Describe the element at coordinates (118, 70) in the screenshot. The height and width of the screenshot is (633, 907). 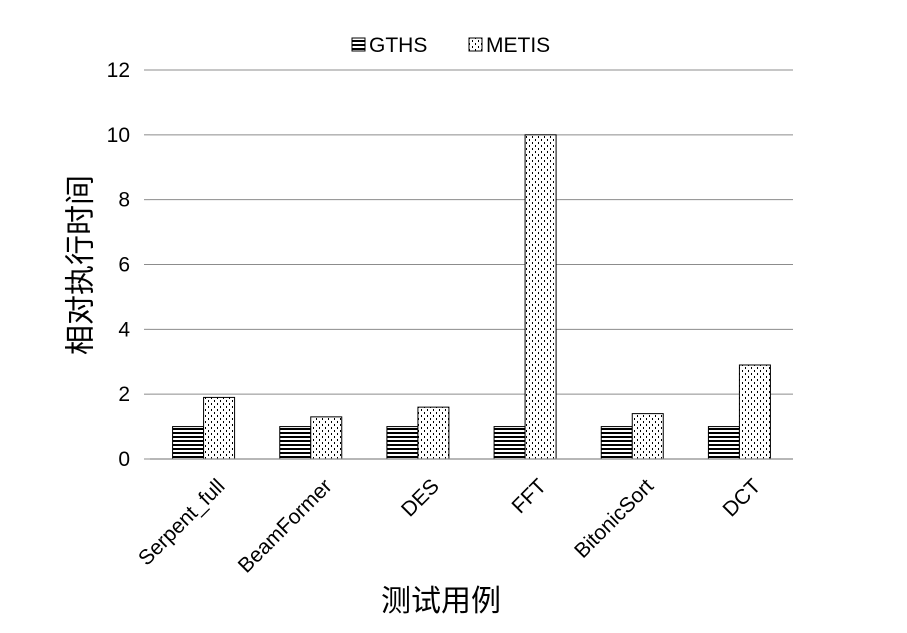
I see `y-tick-label: 12` at that location.